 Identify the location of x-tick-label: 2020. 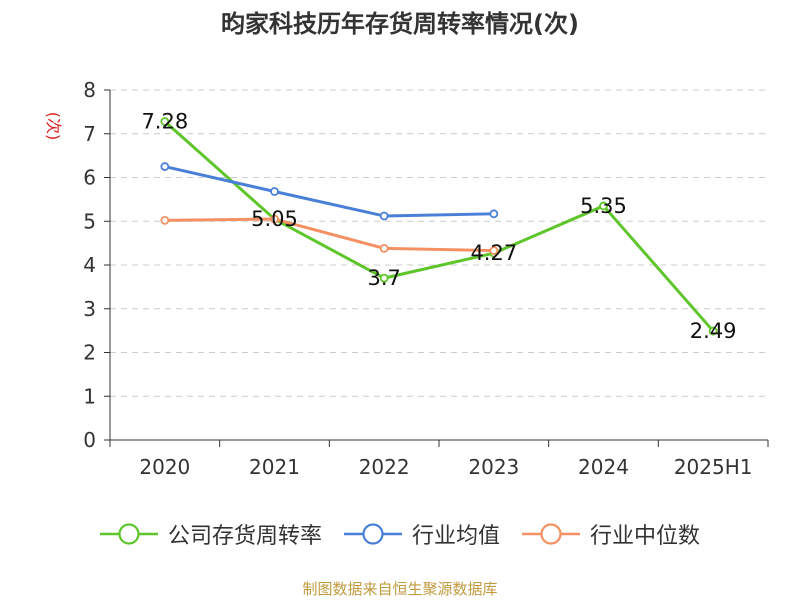
(164, 467).